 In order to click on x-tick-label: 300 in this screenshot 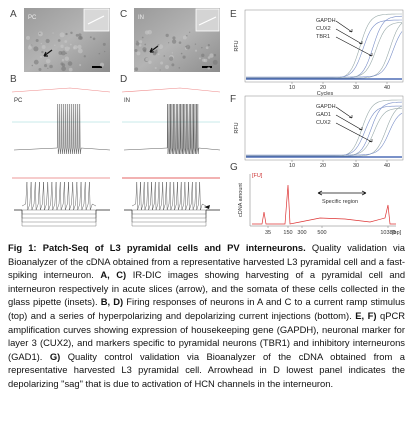, I will do `click(301, 233)`.